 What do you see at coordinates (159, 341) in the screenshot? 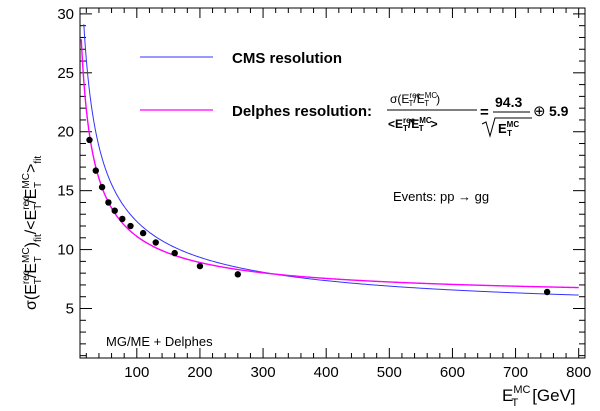
I see `generator-annotation: MG/ME + Delphes` at bounding box center [159, 341].